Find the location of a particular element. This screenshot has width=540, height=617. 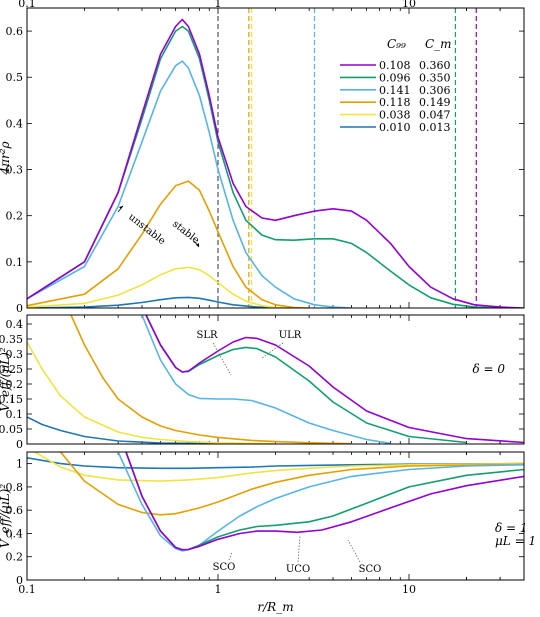

x-tick-label-top: 10 is located at coordinates (409, 5).